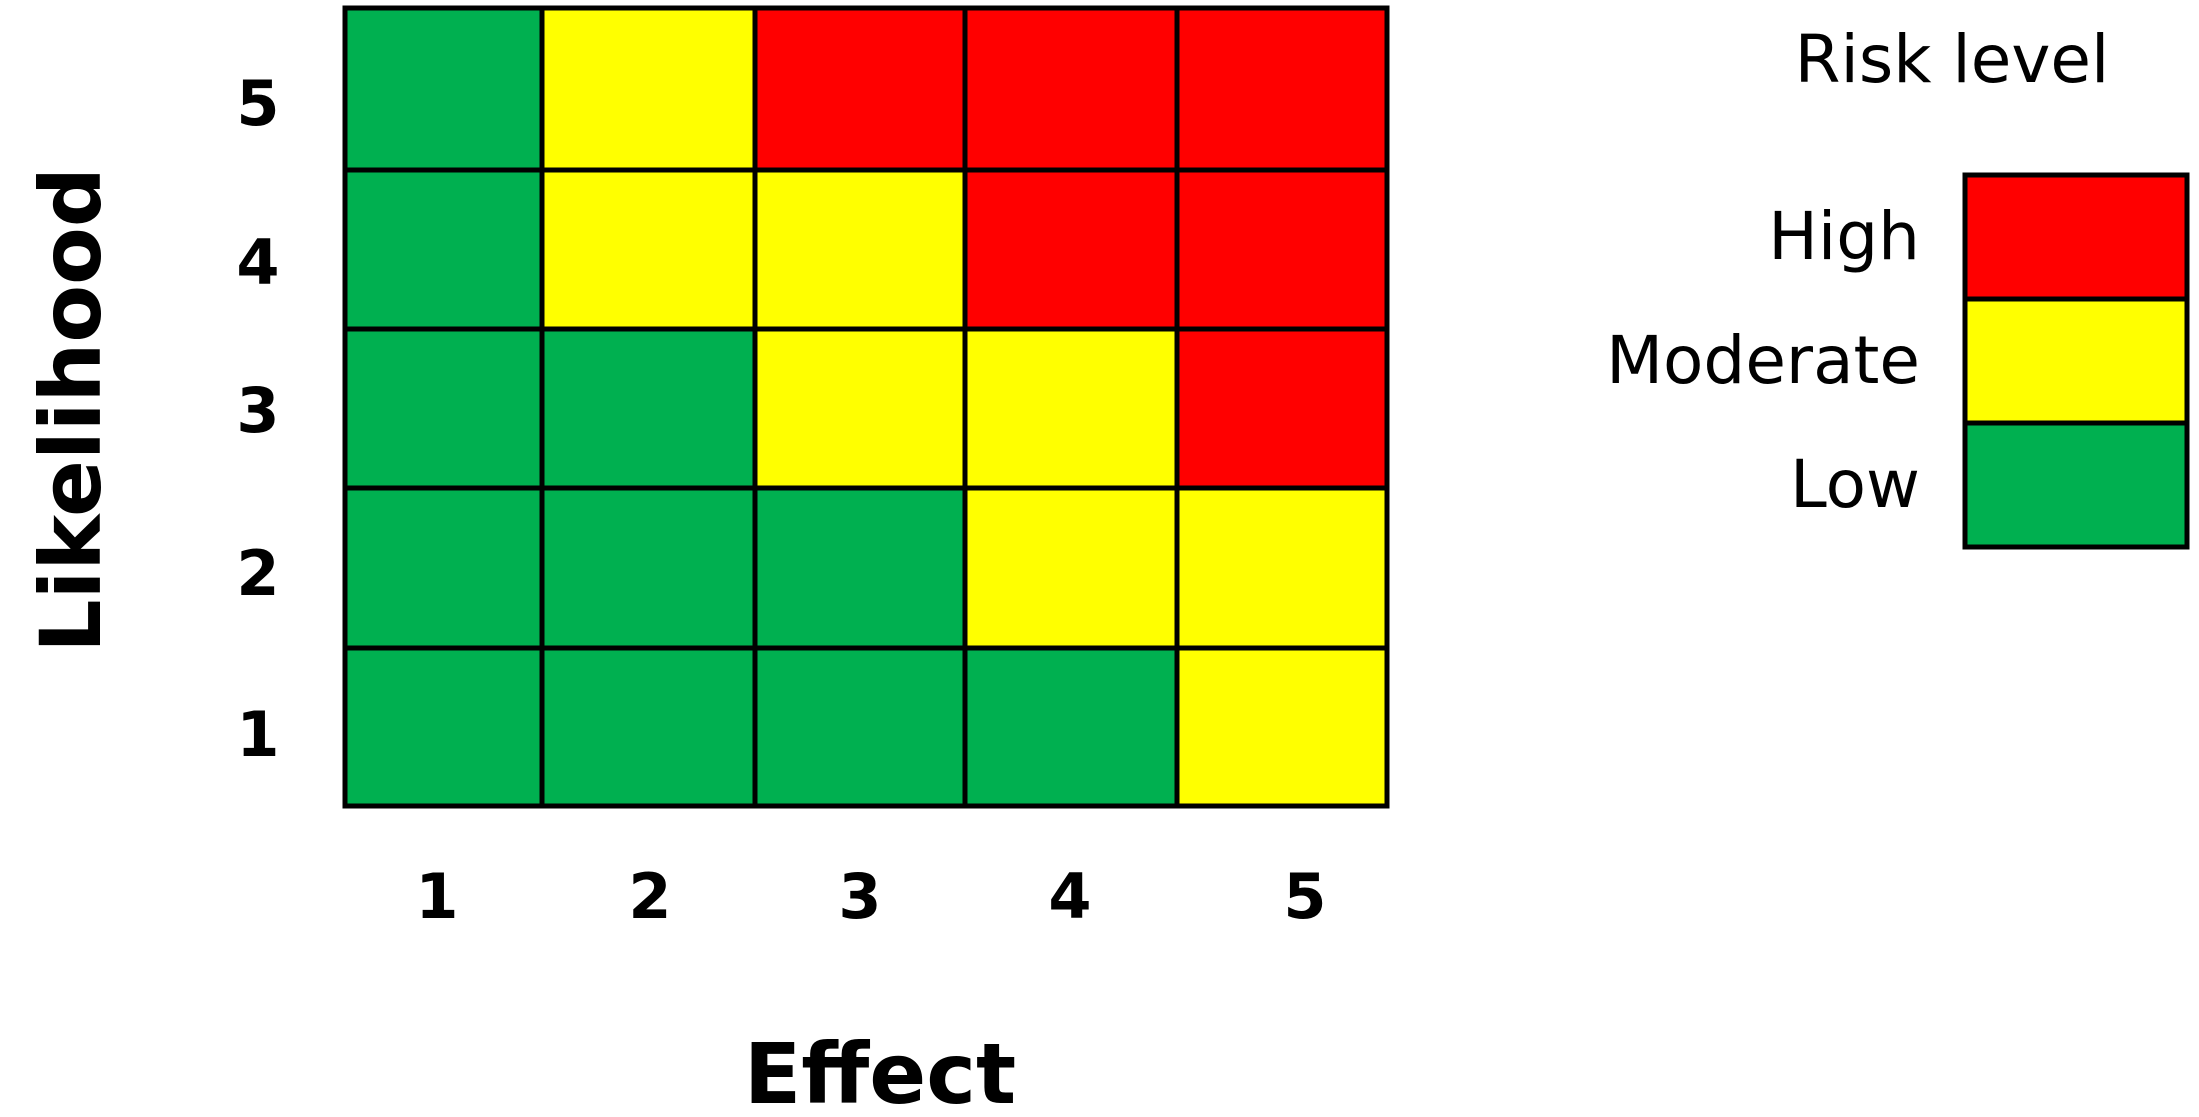 Image resolution: width=2199 pixels, height=1117 pixels. I want to click on legend-title: Risk level, so click(1952, 59).